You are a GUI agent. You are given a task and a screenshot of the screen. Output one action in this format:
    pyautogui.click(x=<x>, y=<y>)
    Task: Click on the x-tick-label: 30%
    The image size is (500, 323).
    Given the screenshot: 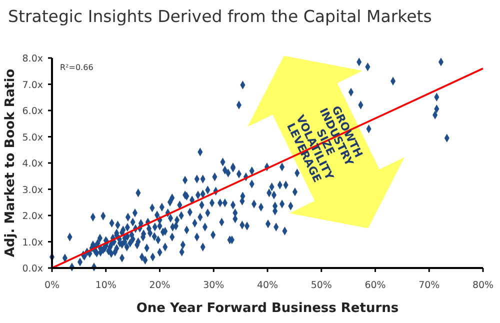 What is the action you would take?
    pyautogui.click(x=213, y=285)
    